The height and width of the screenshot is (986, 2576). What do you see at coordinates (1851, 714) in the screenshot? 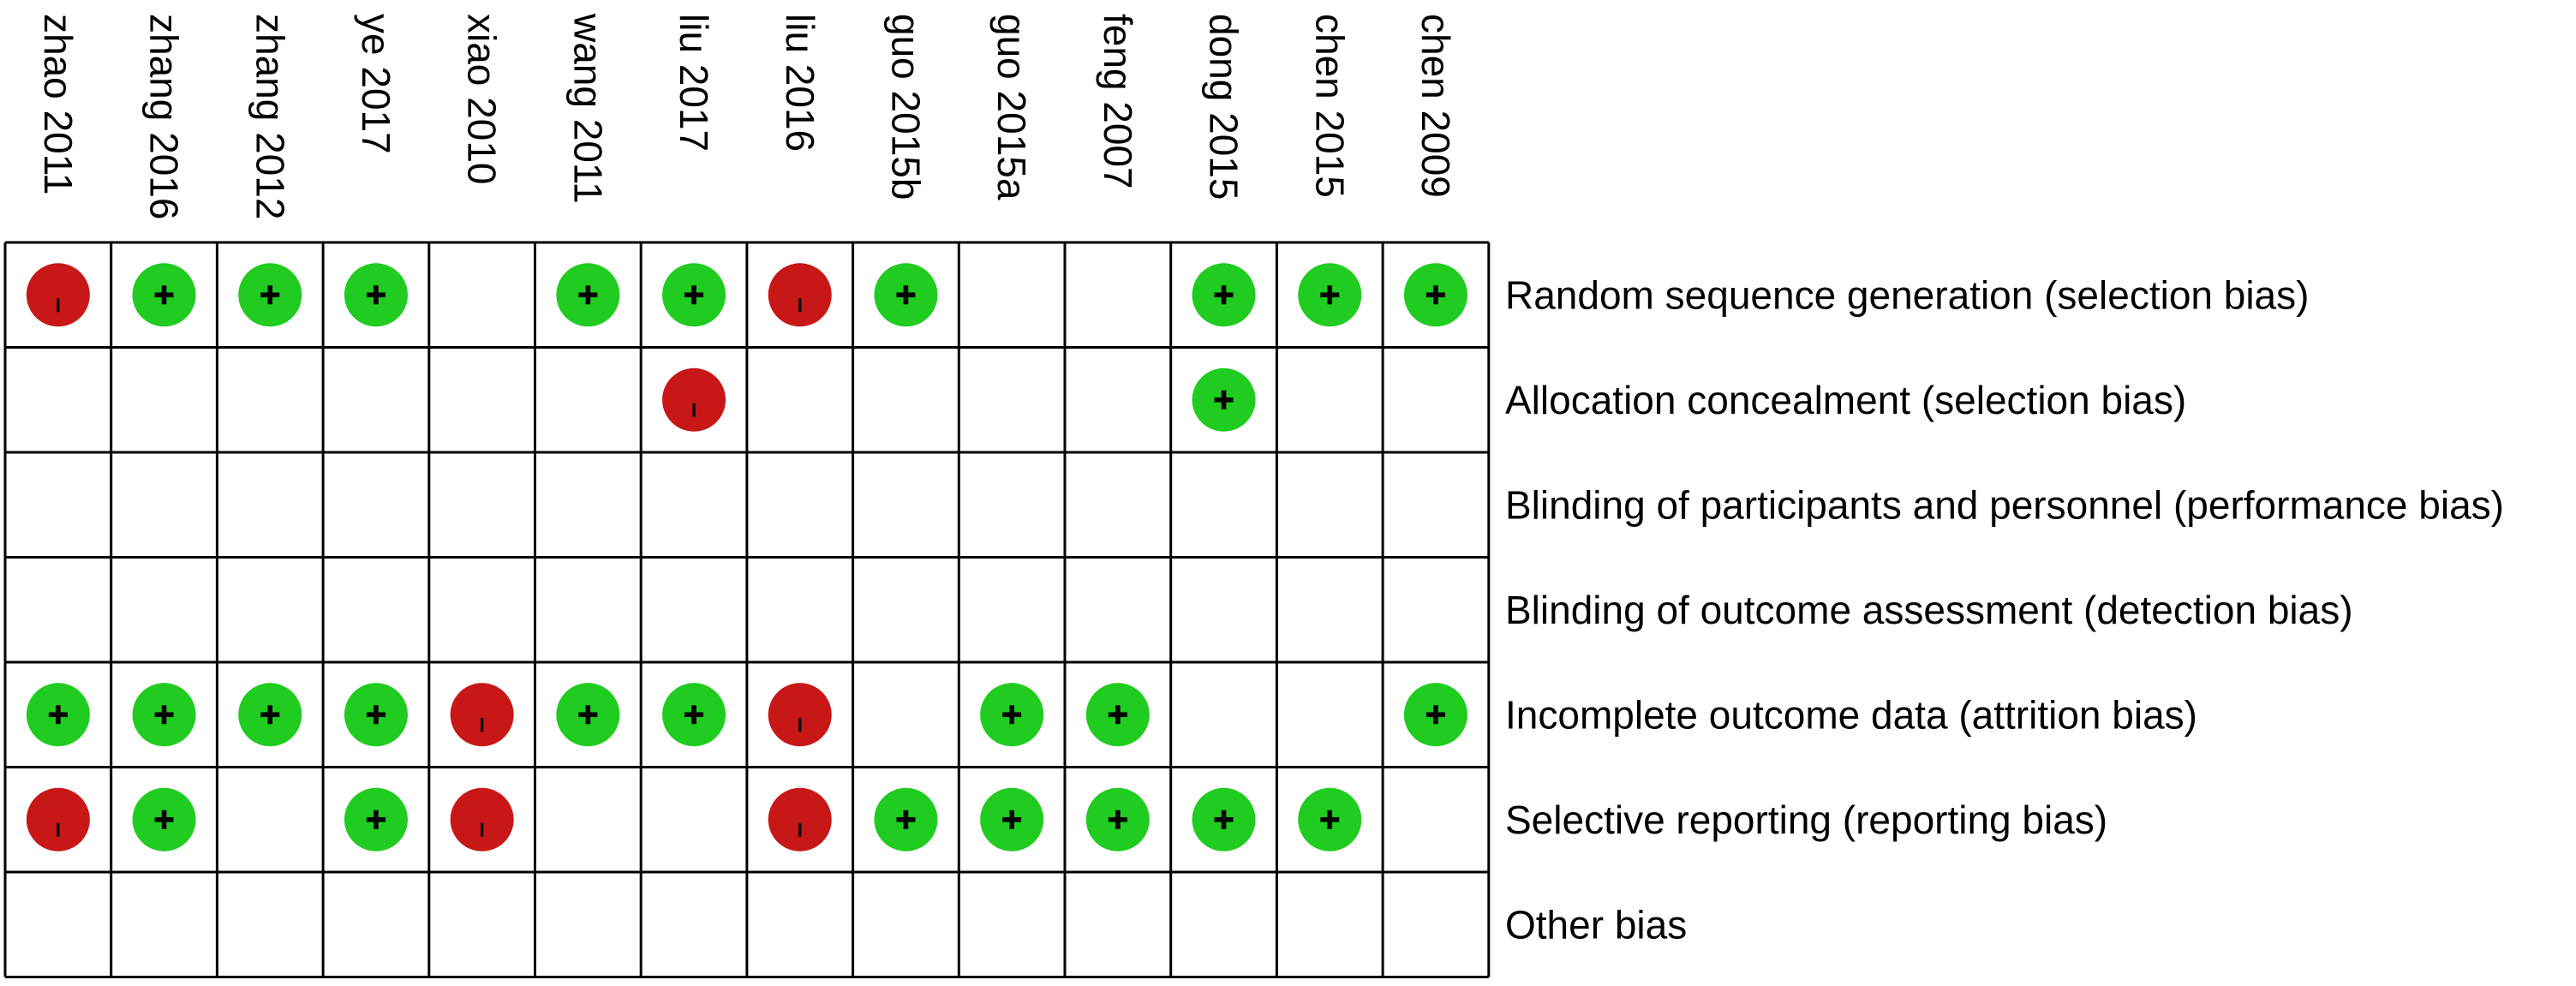
I see `domain-label: Incomplete outcome data (attrition bias)` at bounding box center [1851, 714].